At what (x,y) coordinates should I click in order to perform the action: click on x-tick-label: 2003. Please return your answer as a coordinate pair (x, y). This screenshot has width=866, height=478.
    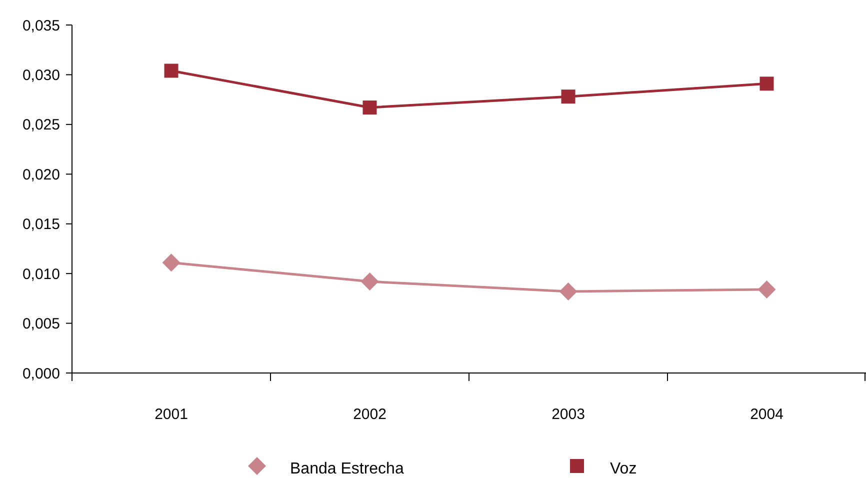
    Looking at the image, I should click on (568, 414).